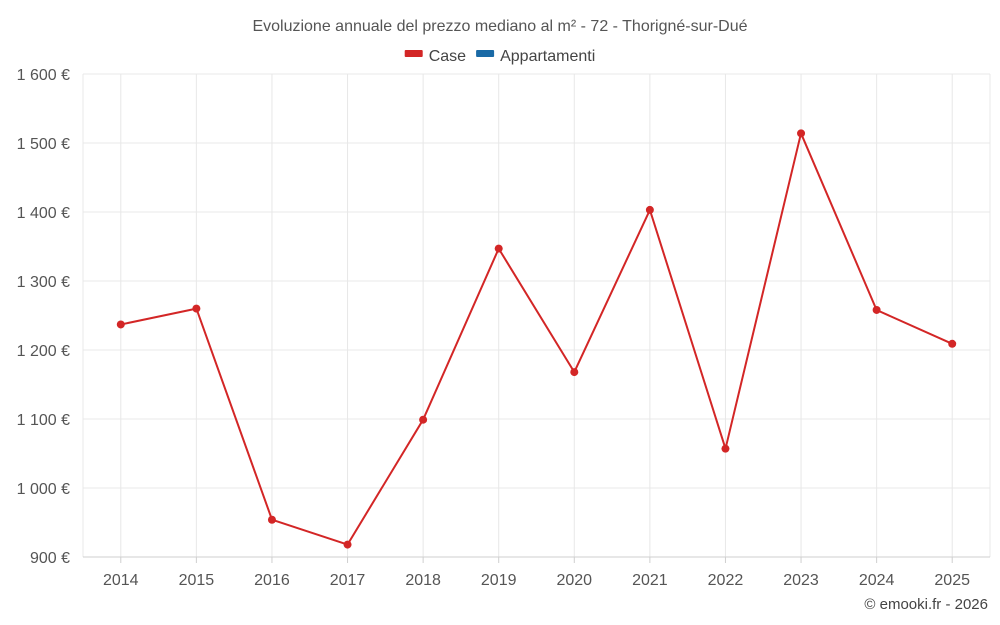 This screenshot has width=1000, height=625. What do you see at coordinates (952, 580) in the screenshot?
I see `x-tick-label: 2025` at bounding box center [952, 580].